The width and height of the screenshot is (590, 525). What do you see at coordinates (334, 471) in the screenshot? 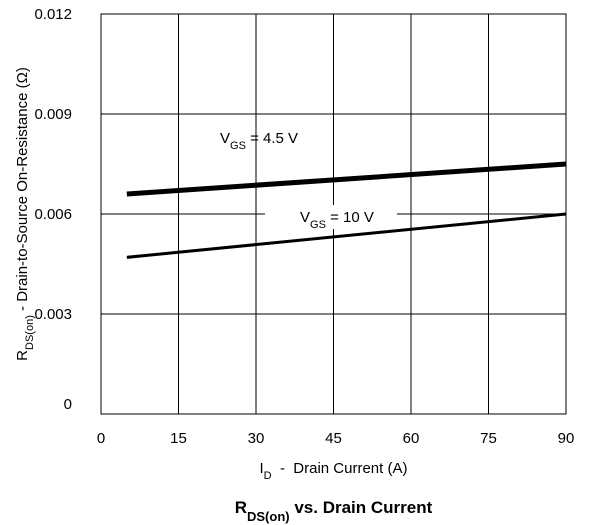
I see `x-axis-label: ID - Drain Current (A)` at bounding box center [334, 471].